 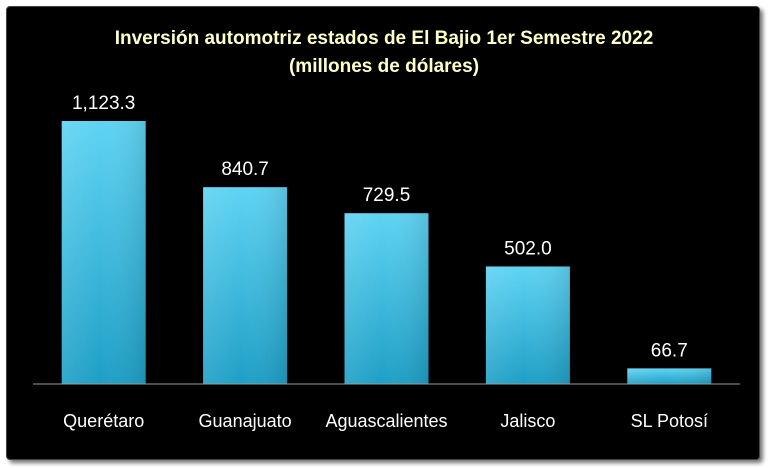 I want to click on category-label-0: Querétaro, so click(x=103, y=421).